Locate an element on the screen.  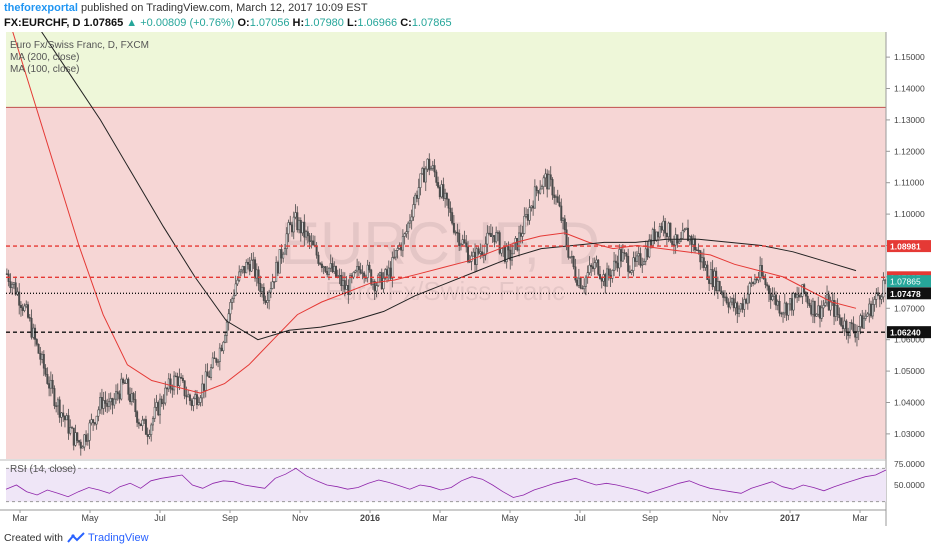
rsi-legend: RSI (14, close) is located at coordinates (43, 469).